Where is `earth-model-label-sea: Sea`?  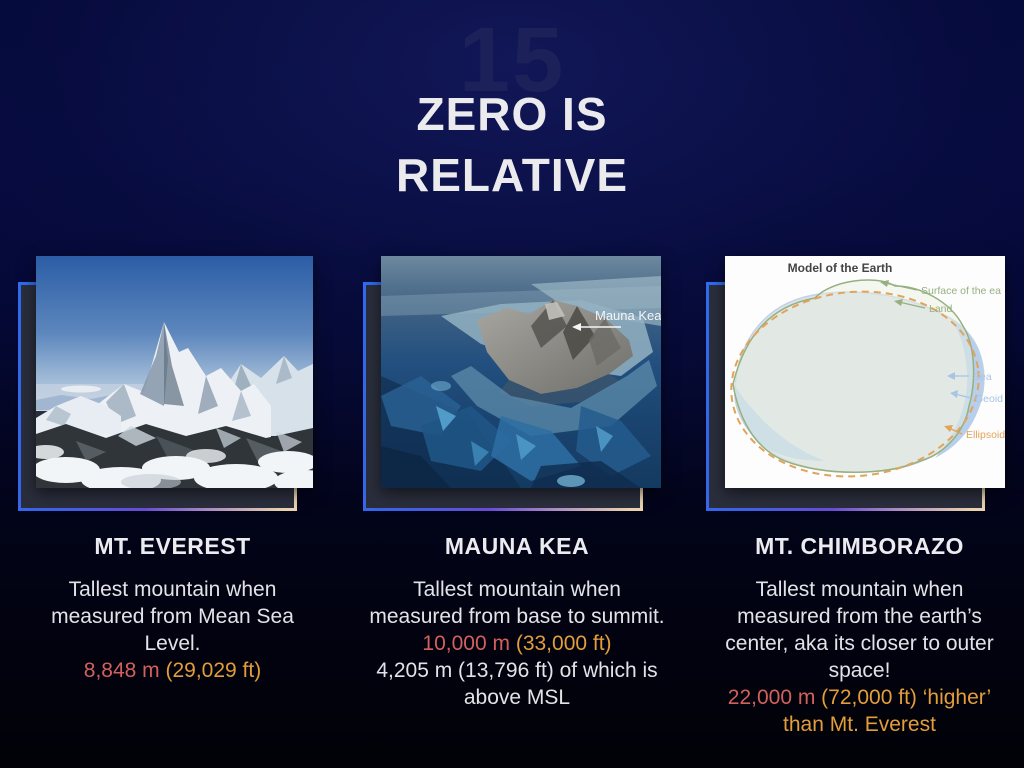 earth-model-label-sea: Sea is located at coordinates (982, 377).